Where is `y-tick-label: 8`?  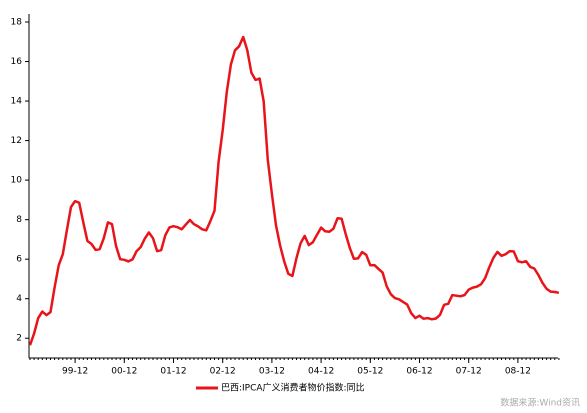 y-tick-label: 8 is located at coordinates (19, 220).